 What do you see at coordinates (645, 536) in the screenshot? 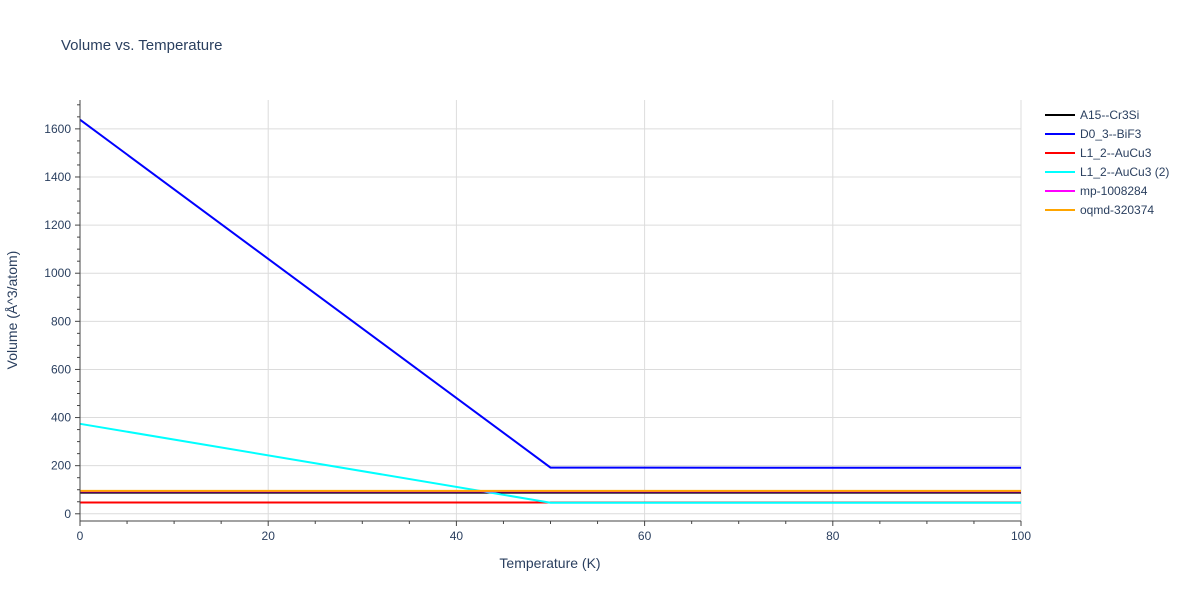
I see `x-tick-label: 60` at bounding box center [645, 536].